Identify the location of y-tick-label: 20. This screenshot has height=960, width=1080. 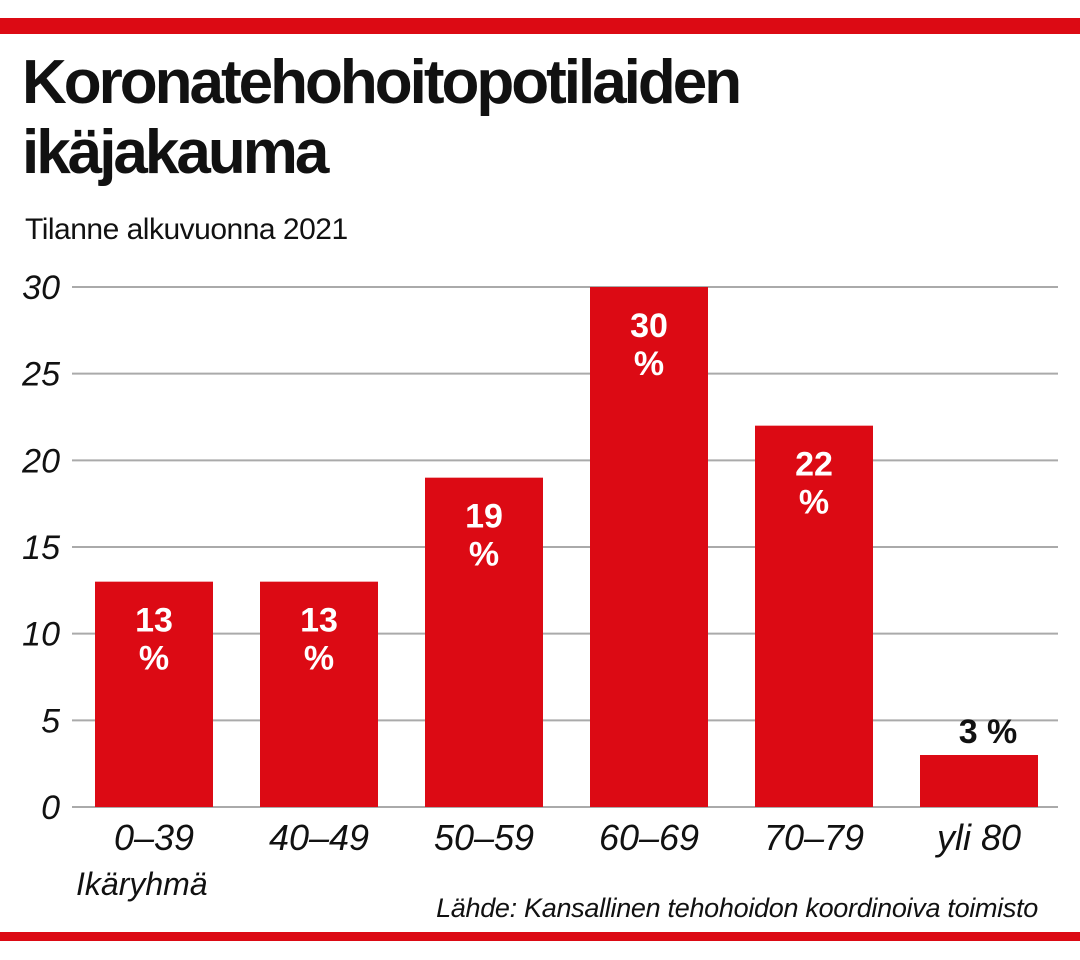
(40, 461).